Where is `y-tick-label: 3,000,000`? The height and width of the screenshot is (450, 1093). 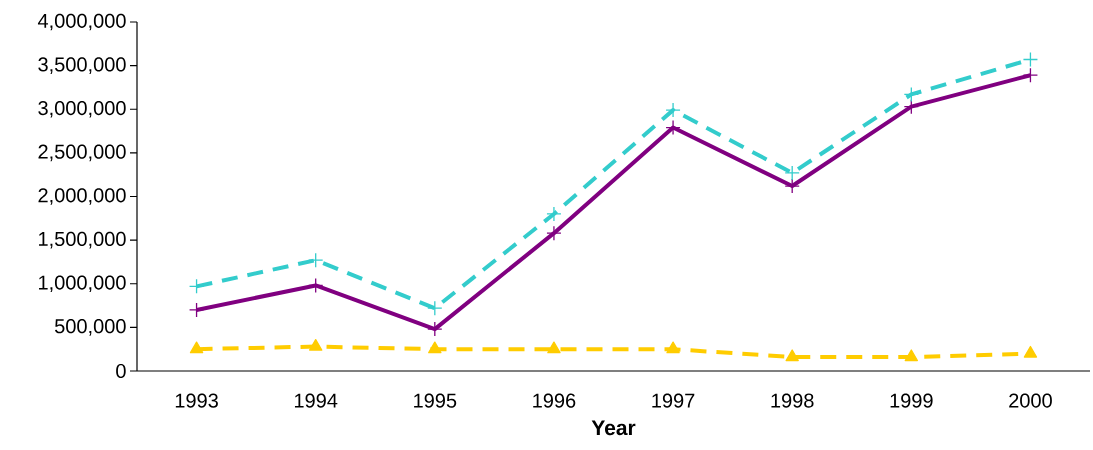
y-tick-label: 3,000,000 is located at coordinates (82, 109).